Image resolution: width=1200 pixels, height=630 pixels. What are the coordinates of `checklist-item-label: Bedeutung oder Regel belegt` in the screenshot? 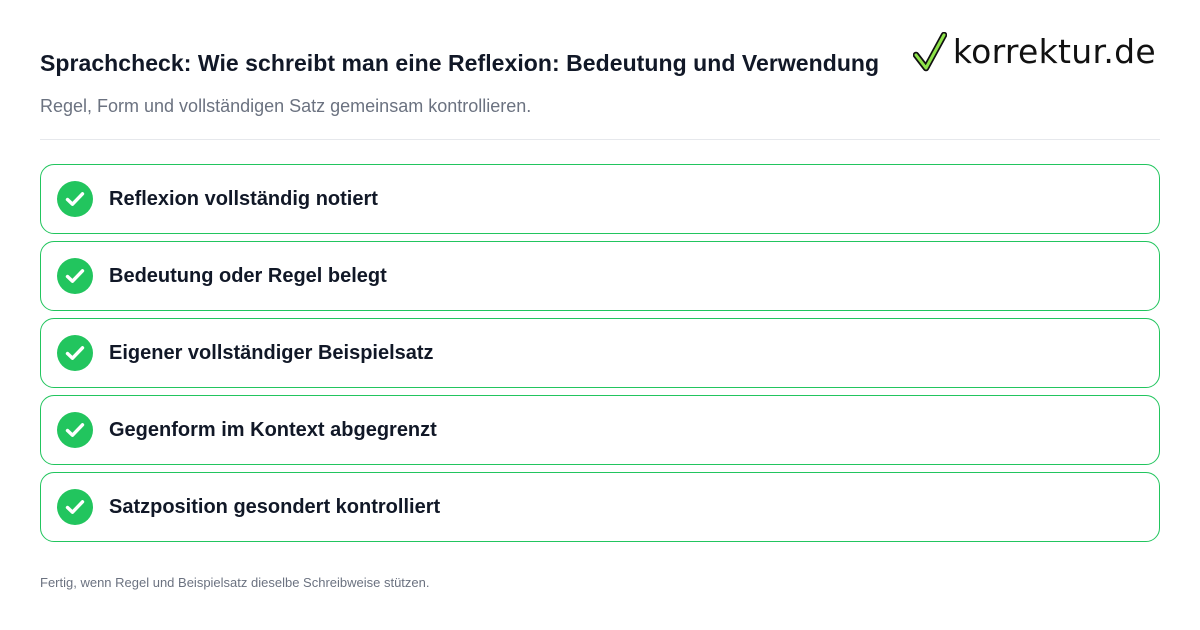 It's located at (248, 275).